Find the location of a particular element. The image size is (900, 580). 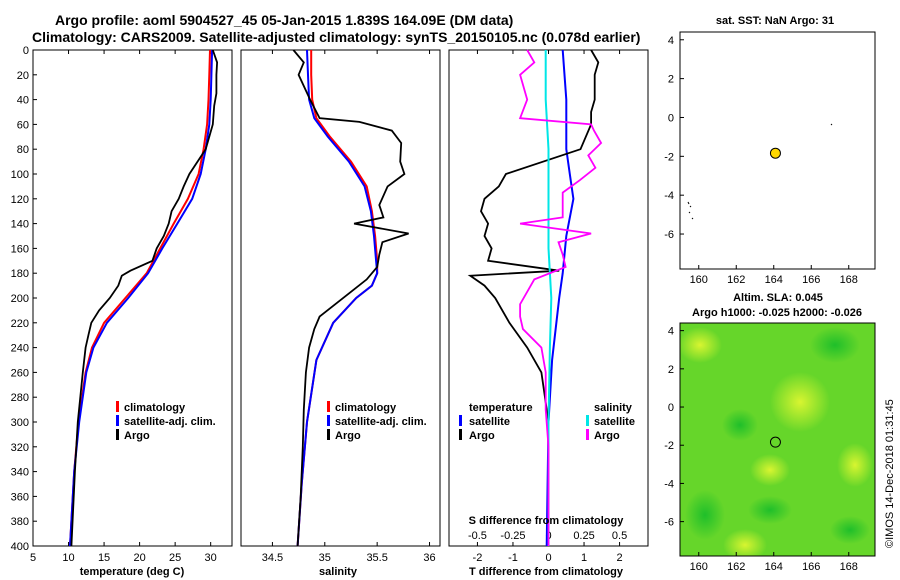

series-s-argo is located at coordinates (560, 297).